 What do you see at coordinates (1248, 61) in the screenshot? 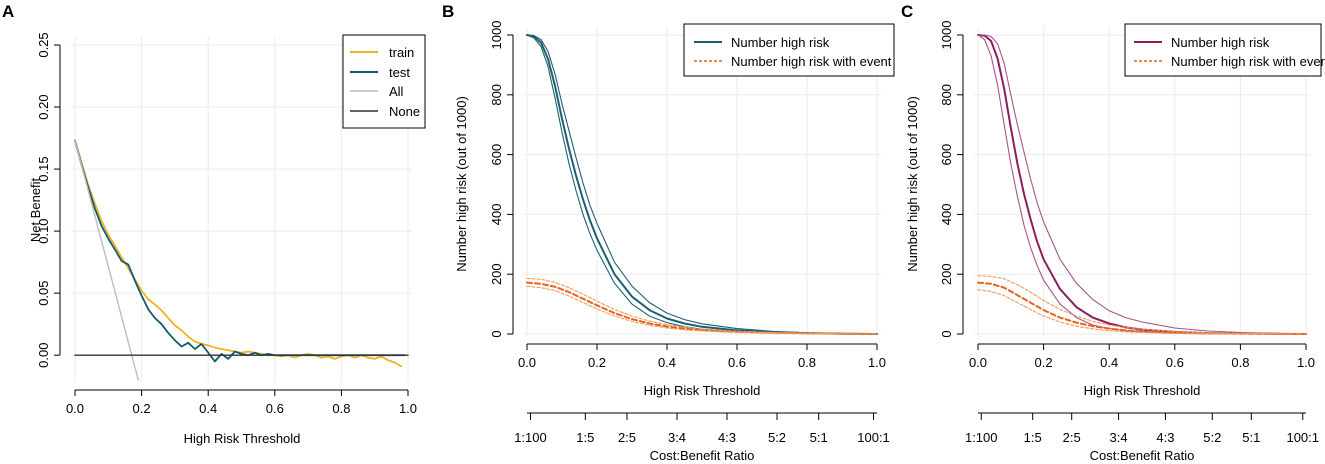
I see `legend-label-event-c: Number high risk with event` at bounding box center [1248, 61].